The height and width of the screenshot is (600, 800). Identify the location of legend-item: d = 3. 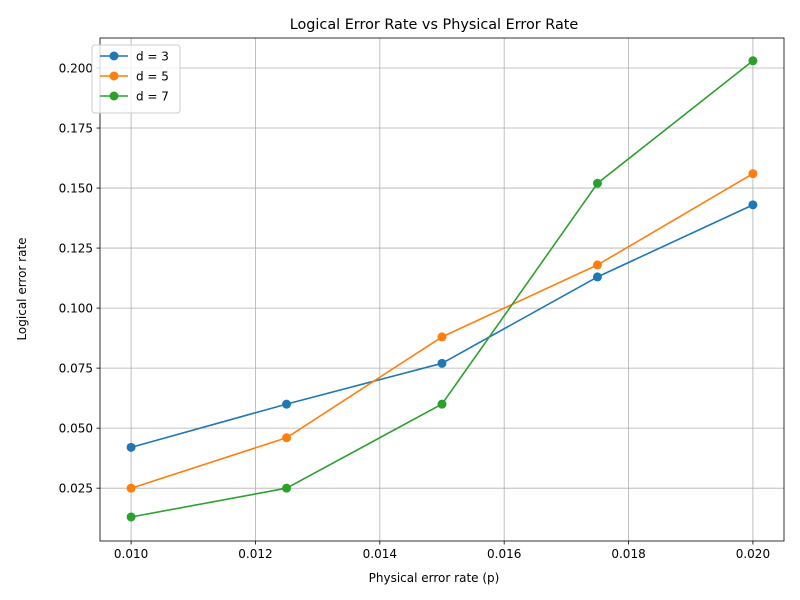
(134, 57).